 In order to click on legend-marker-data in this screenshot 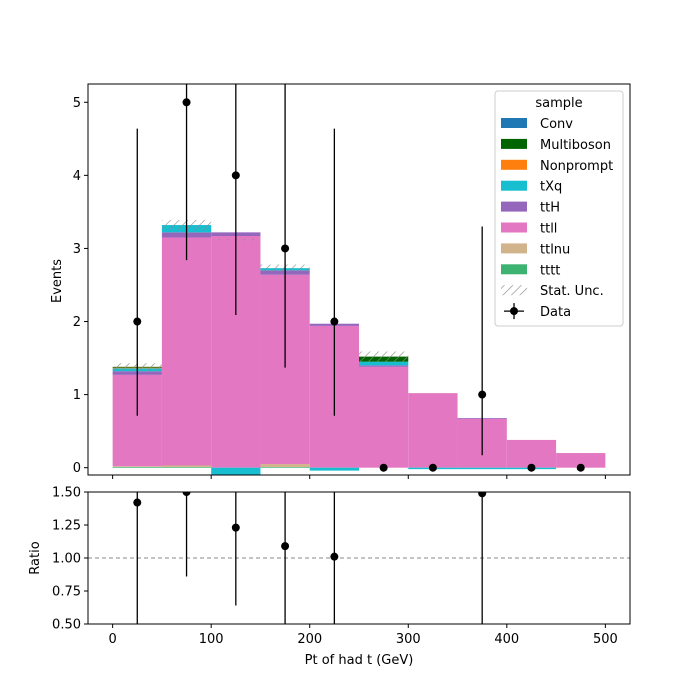, I will do `click(514, 311)`.